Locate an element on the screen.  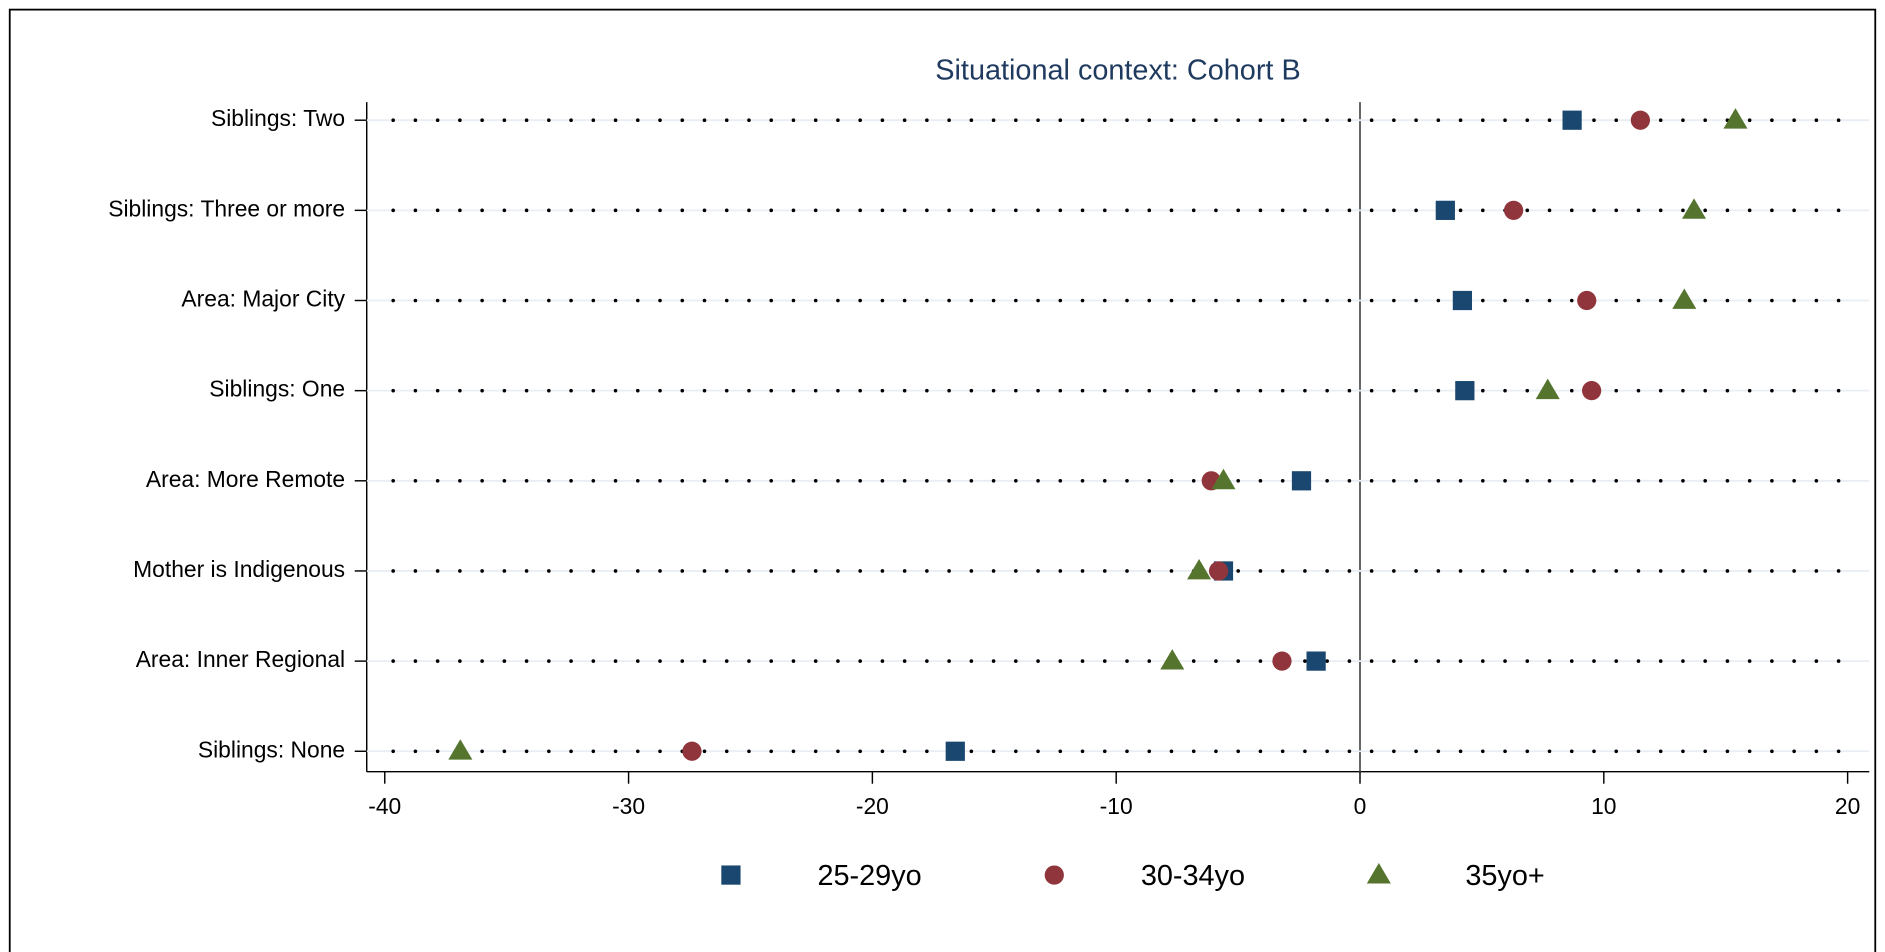
chart-title: Situational context: Cohort B is located at coordinates (1117, 71).